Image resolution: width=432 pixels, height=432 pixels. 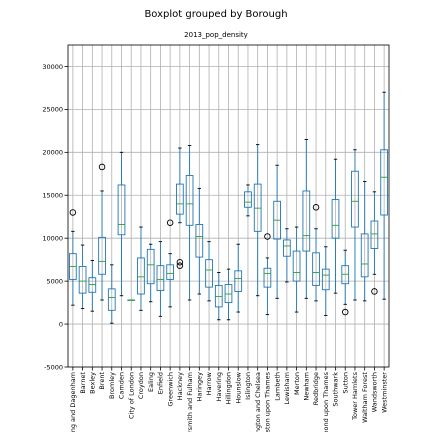 What do you see at coordinates (219, 386) in the screenshot?
I see `x-tick-label-15: Havering` at bounding box center [219, 386].